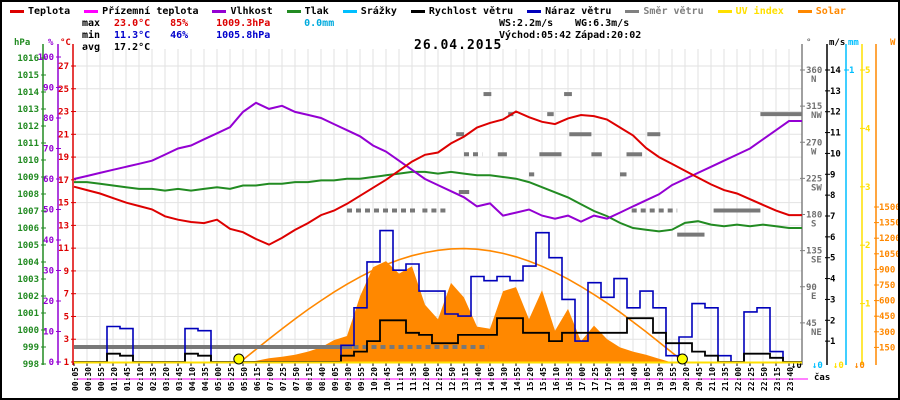 This screenshot has height=400, width=900. Describe the element at coordinates (48, 272) in the screenshot. I see `axis-tick-label: 30` at that location.